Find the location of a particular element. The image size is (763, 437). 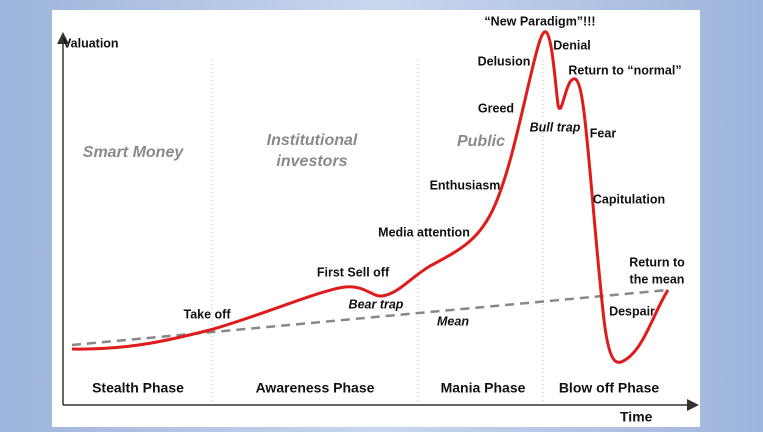

phase-label: Blow off Phase is located at coordinates (609, 388).